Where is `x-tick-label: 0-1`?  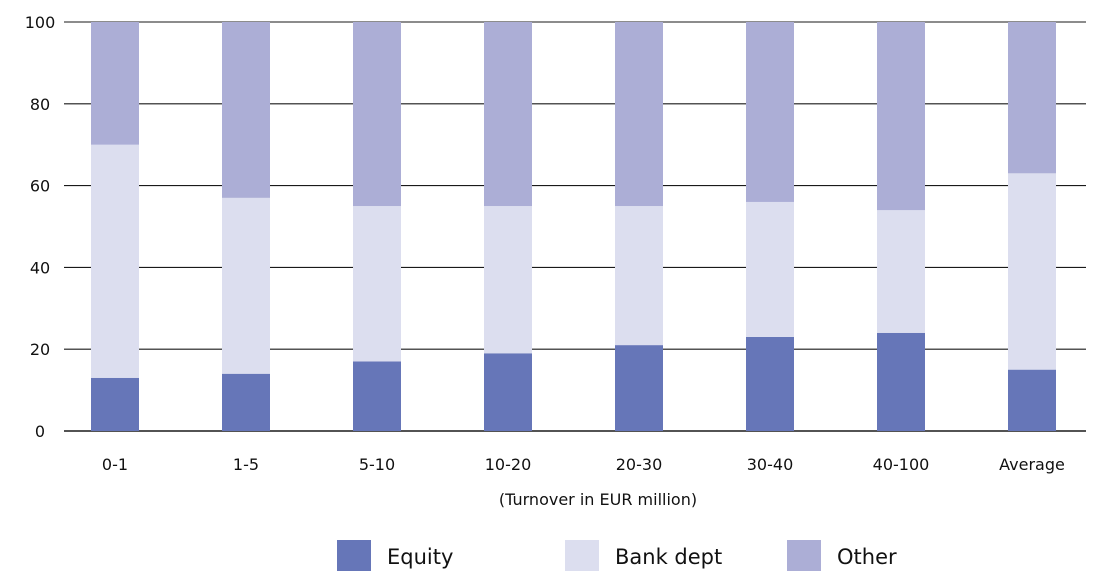
x-tick-label: 0-1 is located at coordinates (115, 464).